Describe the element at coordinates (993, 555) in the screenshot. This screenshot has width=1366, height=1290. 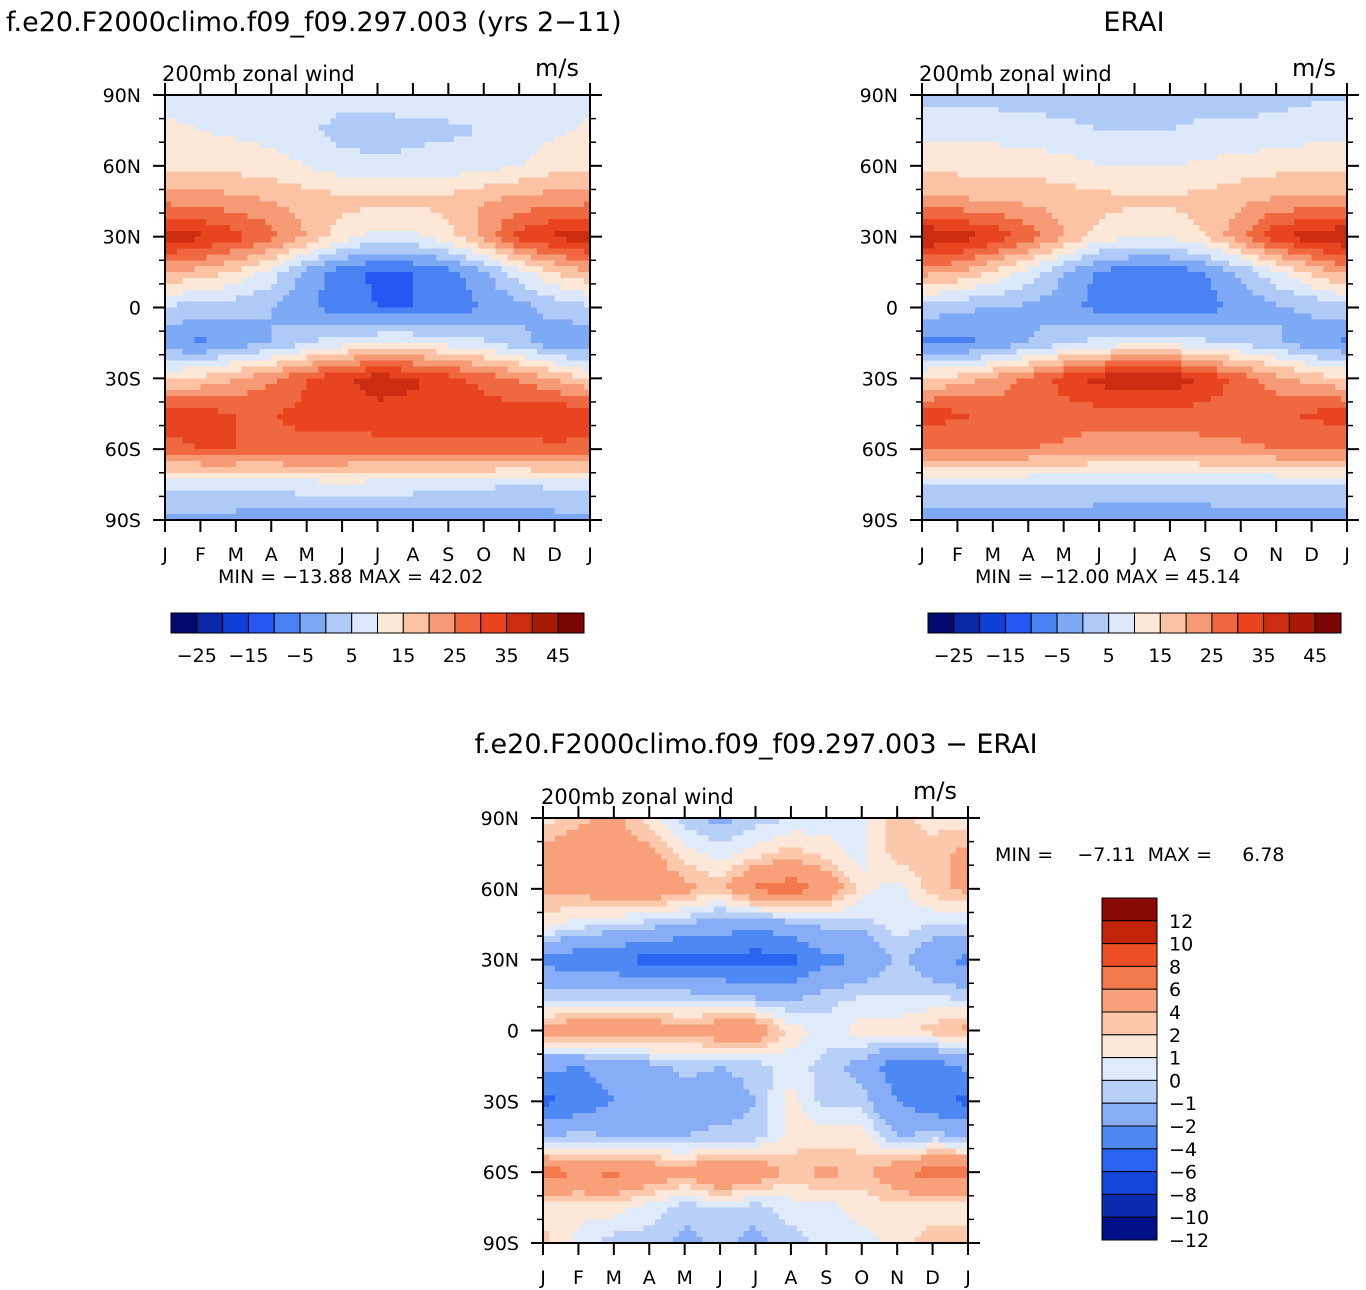
I see `x-tick-label: M` at that location.